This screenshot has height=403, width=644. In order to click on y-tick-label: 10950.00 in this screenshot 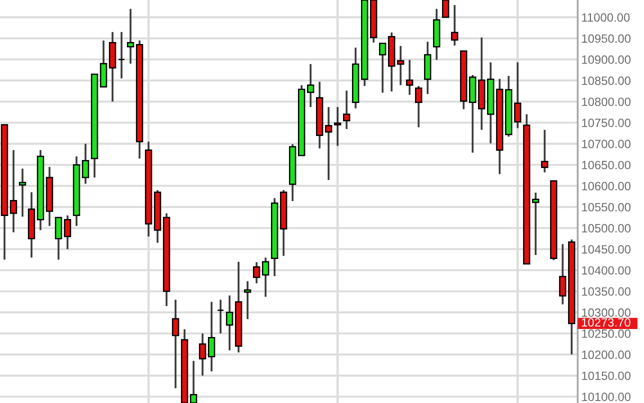, I will do `click(606, 38)`.